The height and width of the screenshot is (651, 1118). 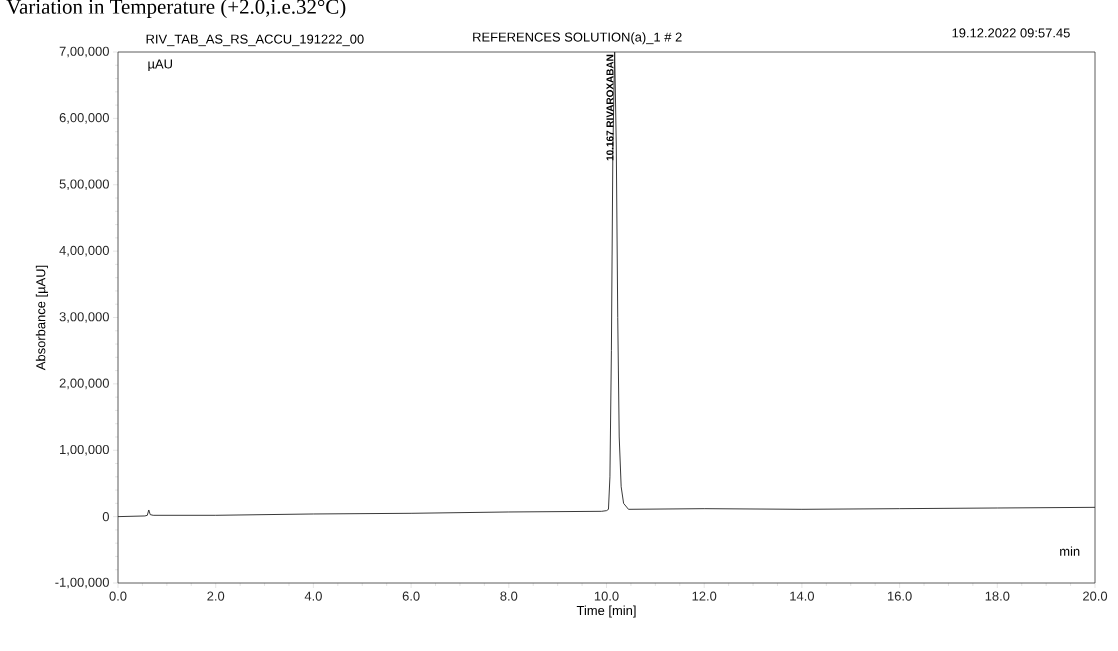 What do you see at coordinates (82, 583) in the screenshot?
I see `y-tick-label: -1,00,000` at bounding box center [82, 583].